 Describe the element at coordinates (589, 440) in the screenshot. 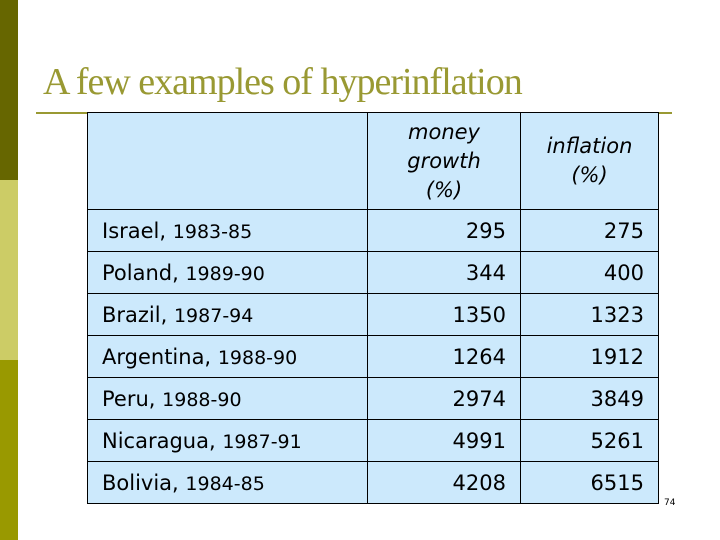

I see `inflation-cell: 5261` at that location.